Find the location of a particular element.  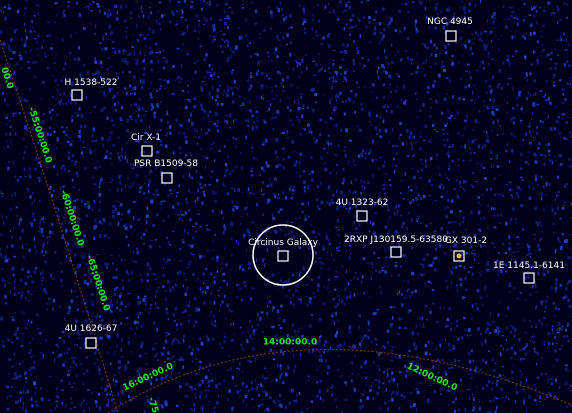

source: 4U 1323-62 is located at coordinates (362, 210).